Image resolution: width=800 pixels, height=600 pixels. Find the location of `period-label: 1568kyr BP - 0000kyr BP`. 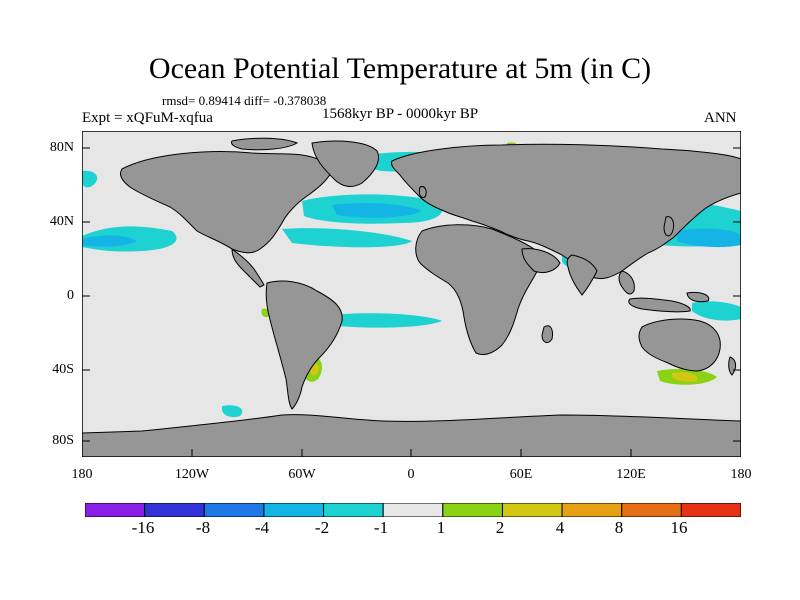

period-label: 1568kyr BP - 0000kyr BP is located at coordinates (400, 114).